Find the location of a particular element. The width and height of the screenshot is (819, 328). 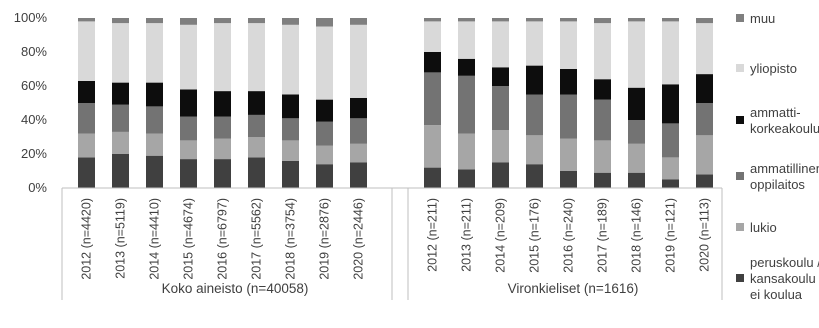

x-tick-label: 2015 (n=176) is located at coordinates (535, 235).